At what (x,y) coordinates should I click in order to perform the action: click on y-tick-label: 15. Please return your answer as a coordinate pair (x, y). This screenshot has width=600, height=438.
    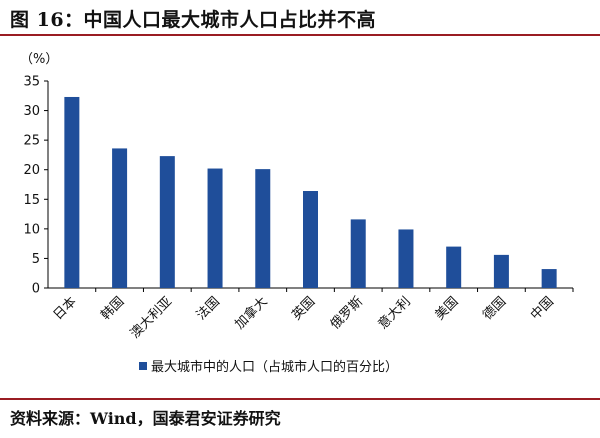
    Looking at the image, I should click on (31, 200).